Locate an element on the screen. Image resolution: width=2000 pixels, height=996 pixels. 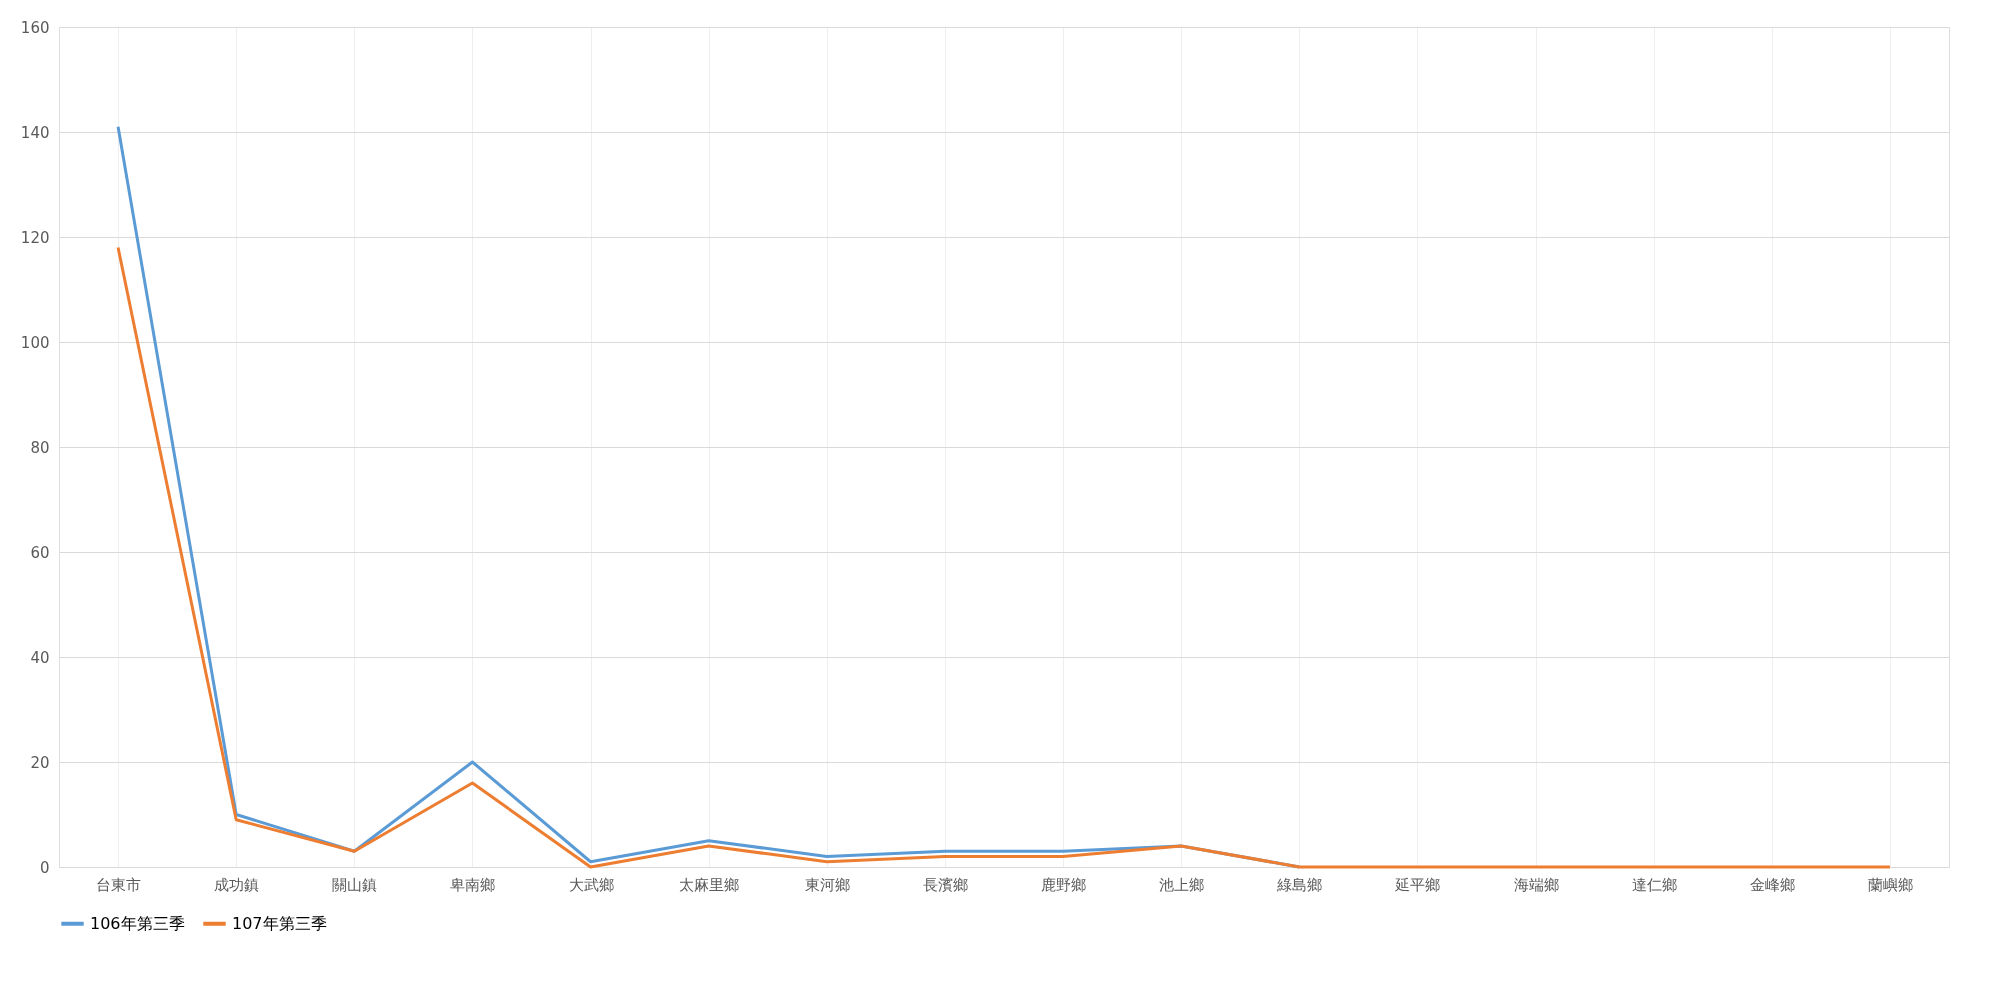
y-tick-label: 120 is located at coordinates (35, 237).